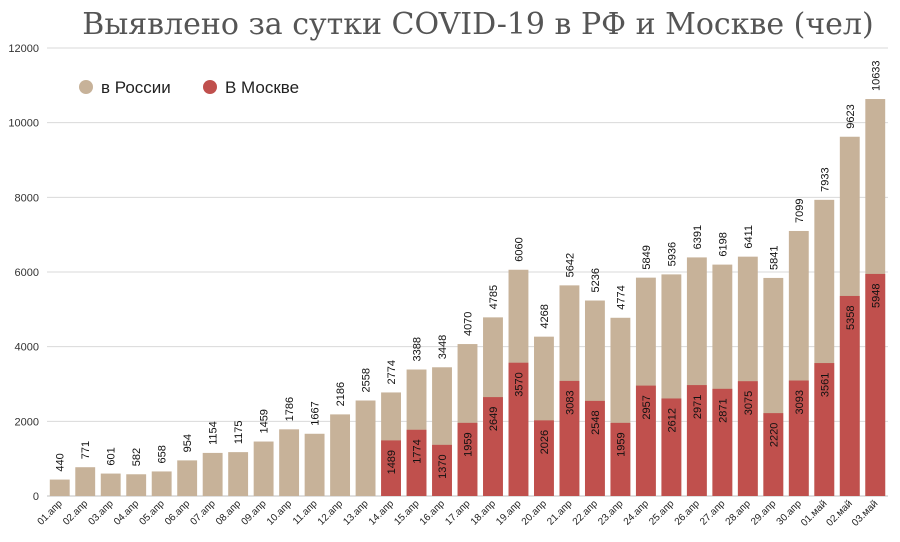 Image resolution: width=900 pixels, height=542 pixels. What do you see at coordinates (698, 237) in the screenshot?
I see `value-label-russia: 6391` at bounding box center [698, 237].